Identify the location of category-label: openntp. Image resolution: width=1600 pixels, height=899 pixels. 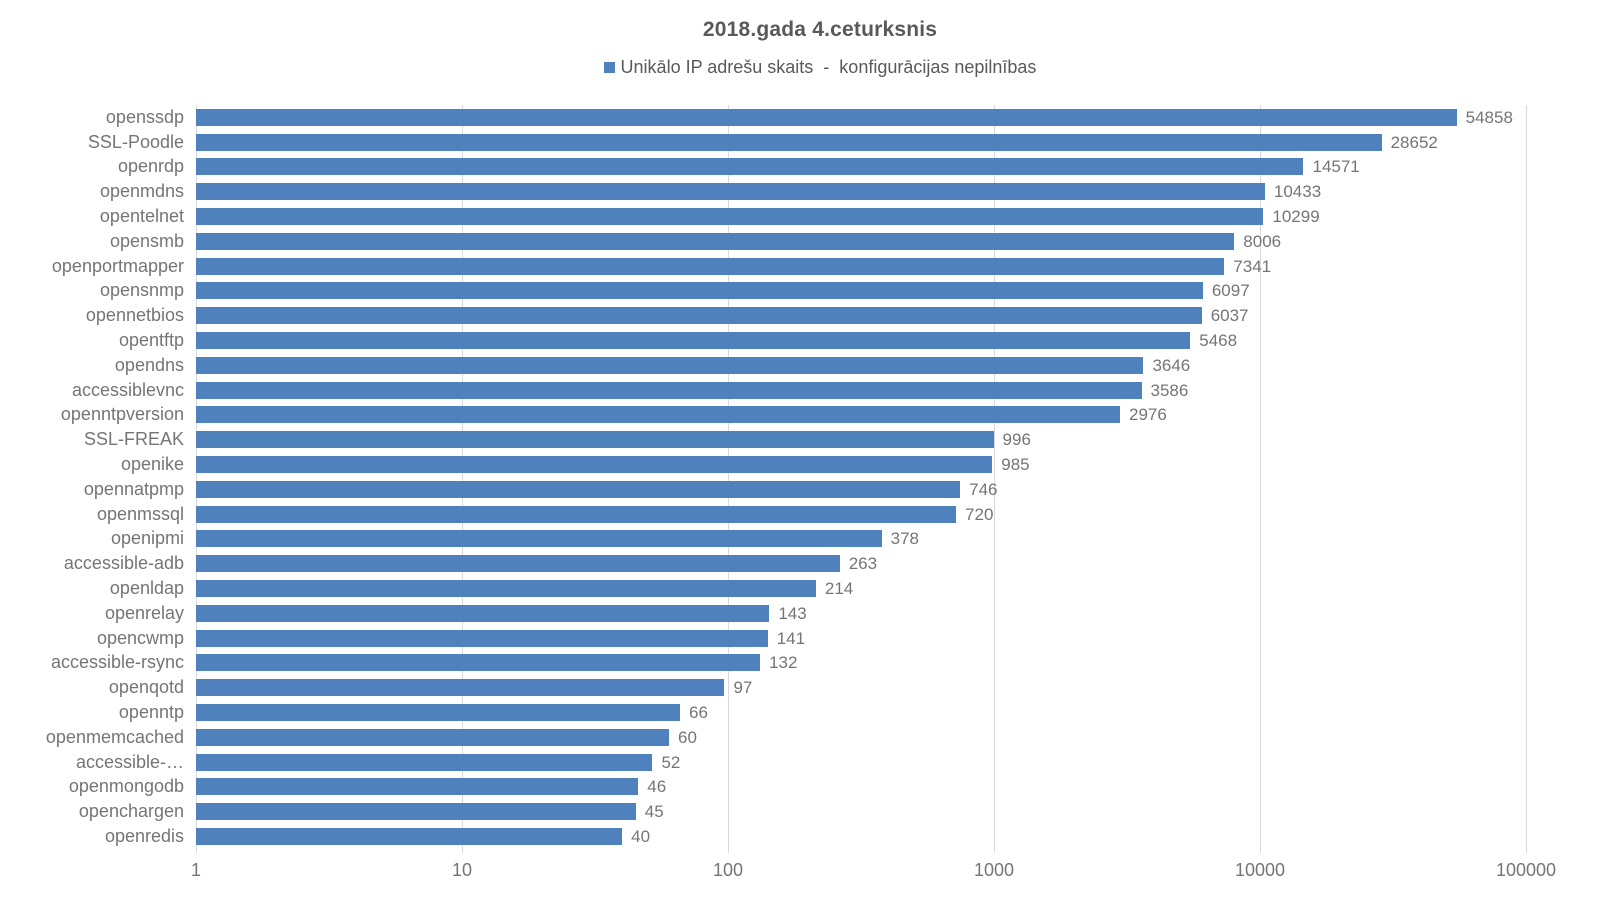
(151, 712).